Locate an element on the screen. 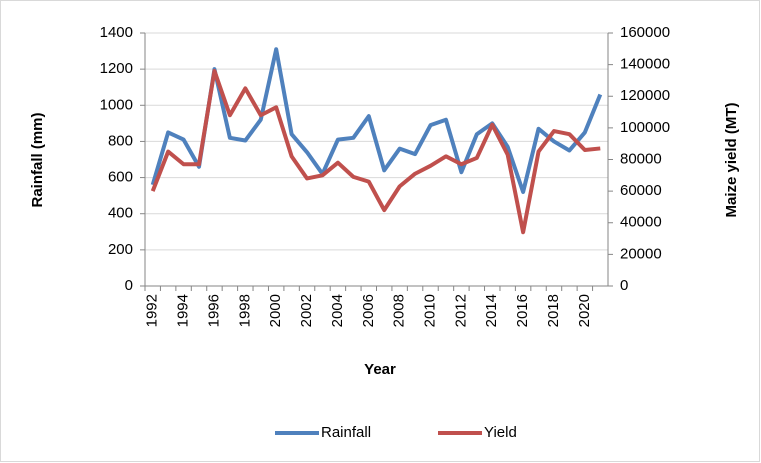 This screenshot has width=761, height=463. x-tick-label: 1998 is located at coordinates (244, 310).